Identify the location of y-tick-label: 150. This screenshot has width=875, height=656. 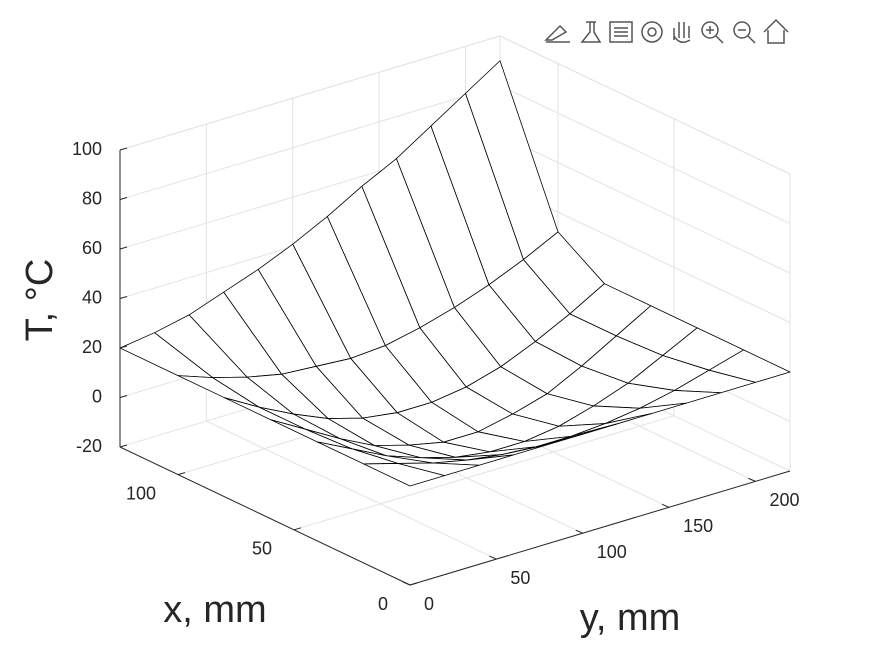
(698, 526).